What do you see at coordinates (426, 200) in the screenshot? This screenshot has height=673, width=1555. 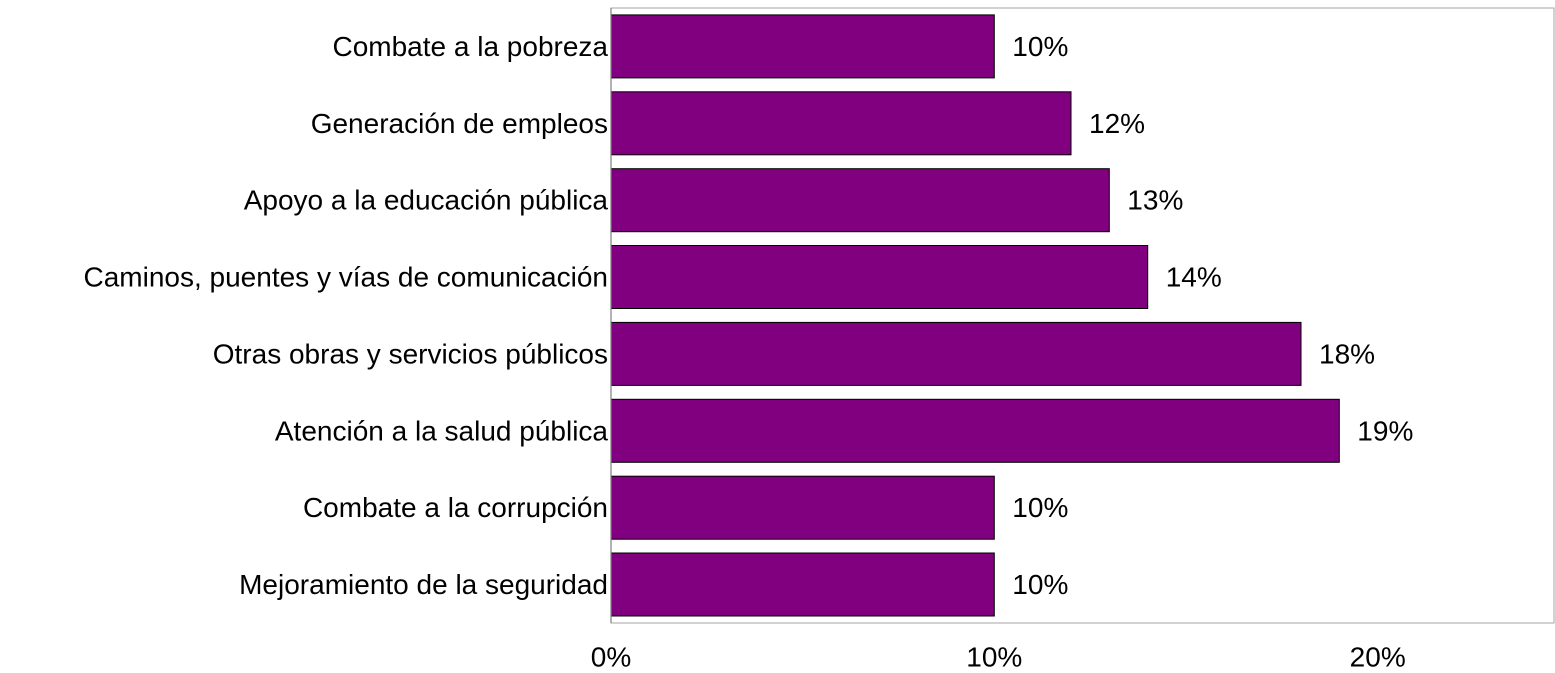 I see `category-label: Apoyo a la educación pública` at bounding box center [426, 200].